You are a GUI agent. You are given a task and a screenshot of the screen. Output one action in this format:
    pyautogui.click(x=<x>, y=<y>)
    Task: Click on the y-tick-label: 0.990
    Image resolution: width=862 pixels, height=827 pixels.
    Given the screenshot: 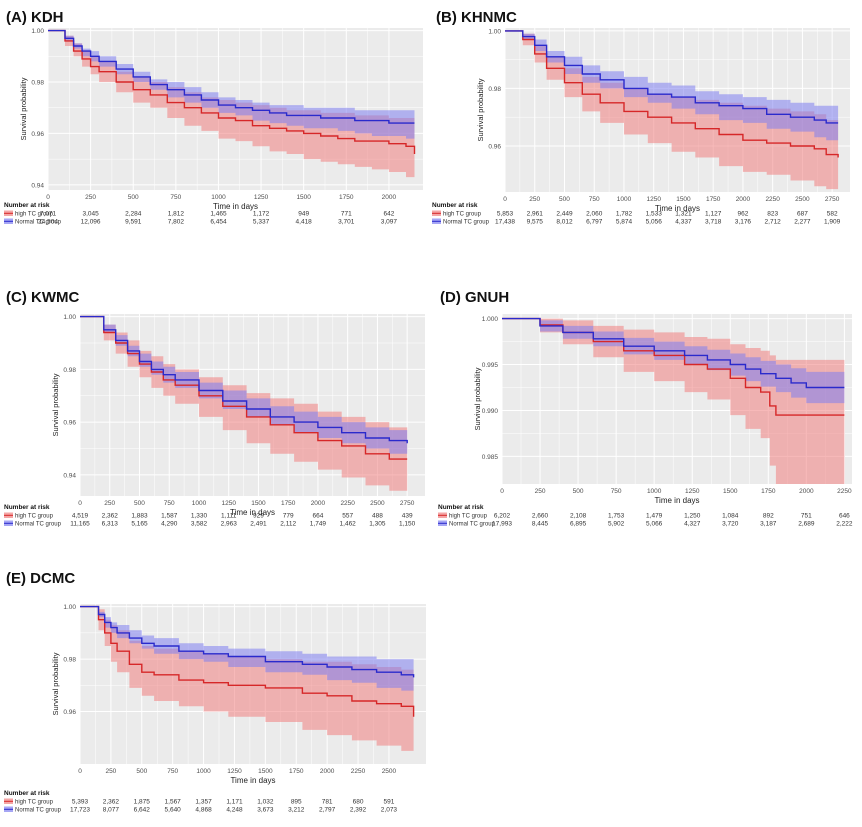 What is the action you would take?
    pyautogui.click(x=490, y=411)
    